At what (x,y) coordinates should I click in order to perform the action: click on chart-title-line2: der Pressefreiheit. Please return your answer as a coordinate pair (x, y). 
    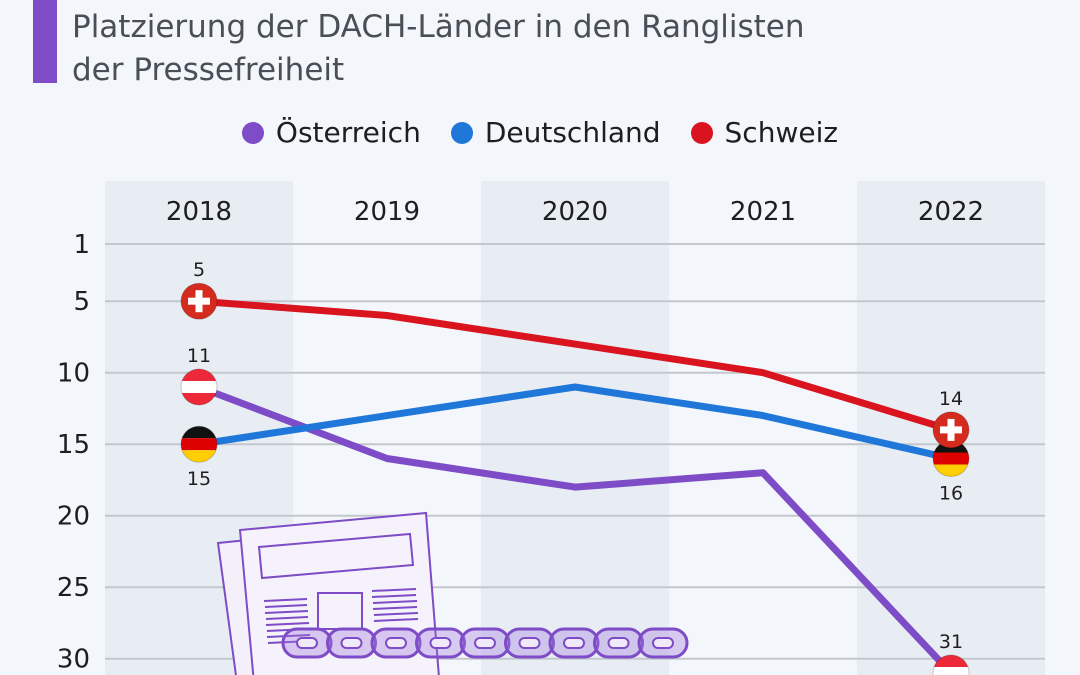
    Looking at the image, I should click on (208, 70).